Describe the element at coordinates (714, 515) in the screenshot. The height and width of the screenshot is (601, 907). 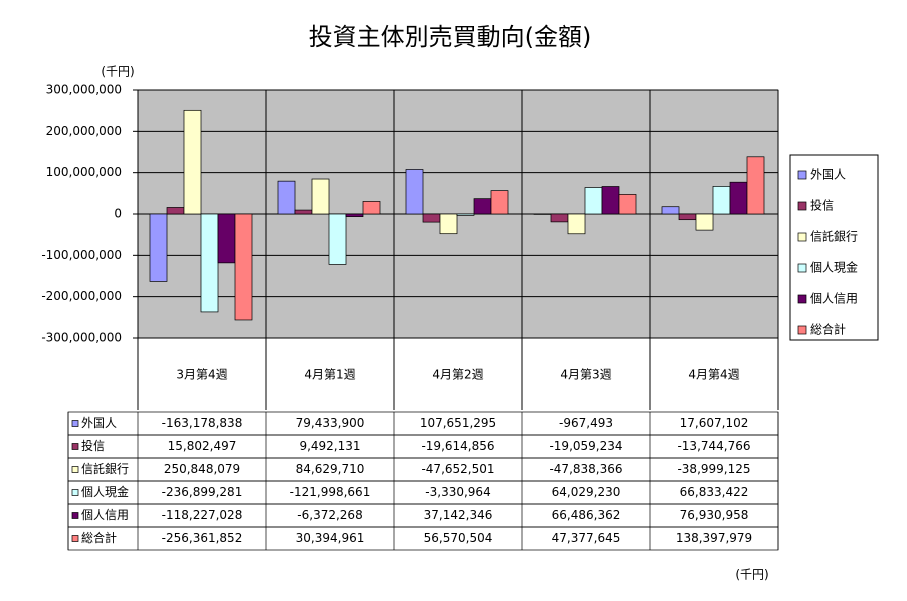
I see `table-cell: 76,930,958` at that location.